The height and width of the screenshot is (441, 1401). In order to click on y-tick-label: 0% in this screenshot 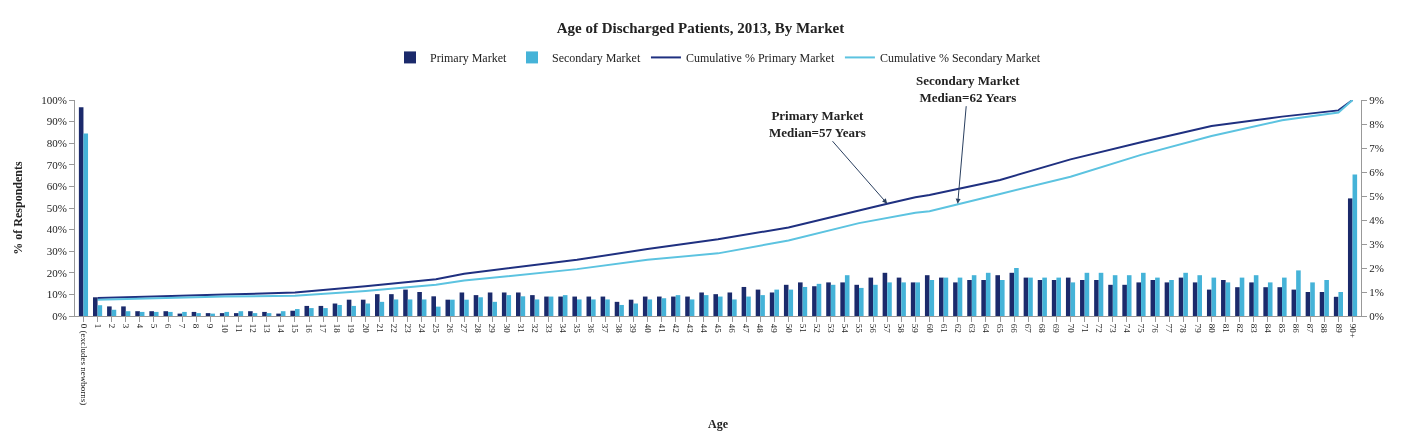, I will do `click(59, 315)`.